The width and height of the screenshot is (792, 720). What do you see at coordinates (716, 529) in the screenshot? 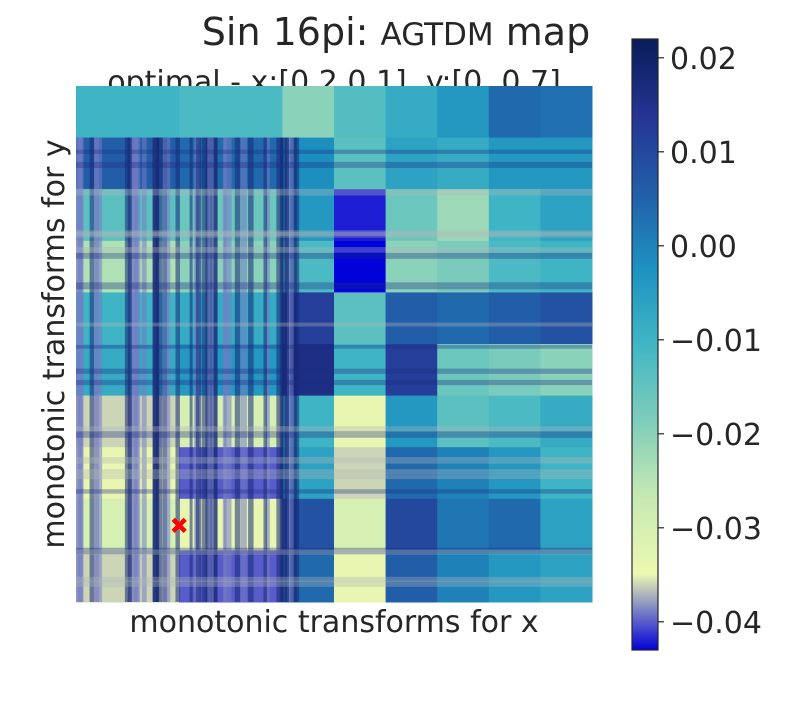
I see `colorbar-tick-label: −0.03` at bounding box center [716, 529].